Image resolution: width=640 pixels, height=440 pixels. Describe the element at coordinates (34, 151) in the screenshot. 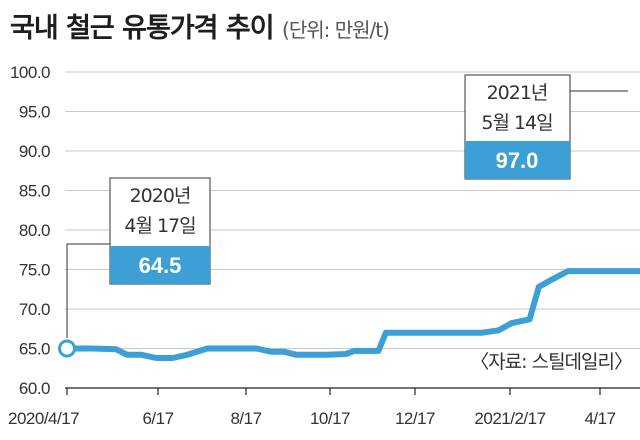

I see `y-tick-label: 90.0` at that location.